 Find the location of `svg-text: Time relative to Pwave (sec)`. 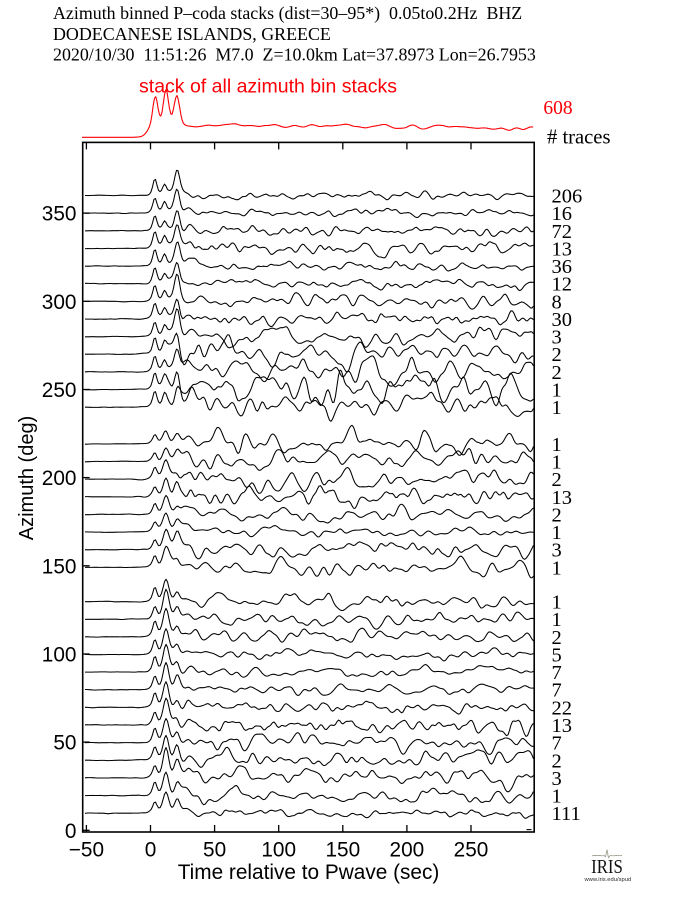

svg-text: Time relative to Pwave (sec) is located at coordinates (309, 872).